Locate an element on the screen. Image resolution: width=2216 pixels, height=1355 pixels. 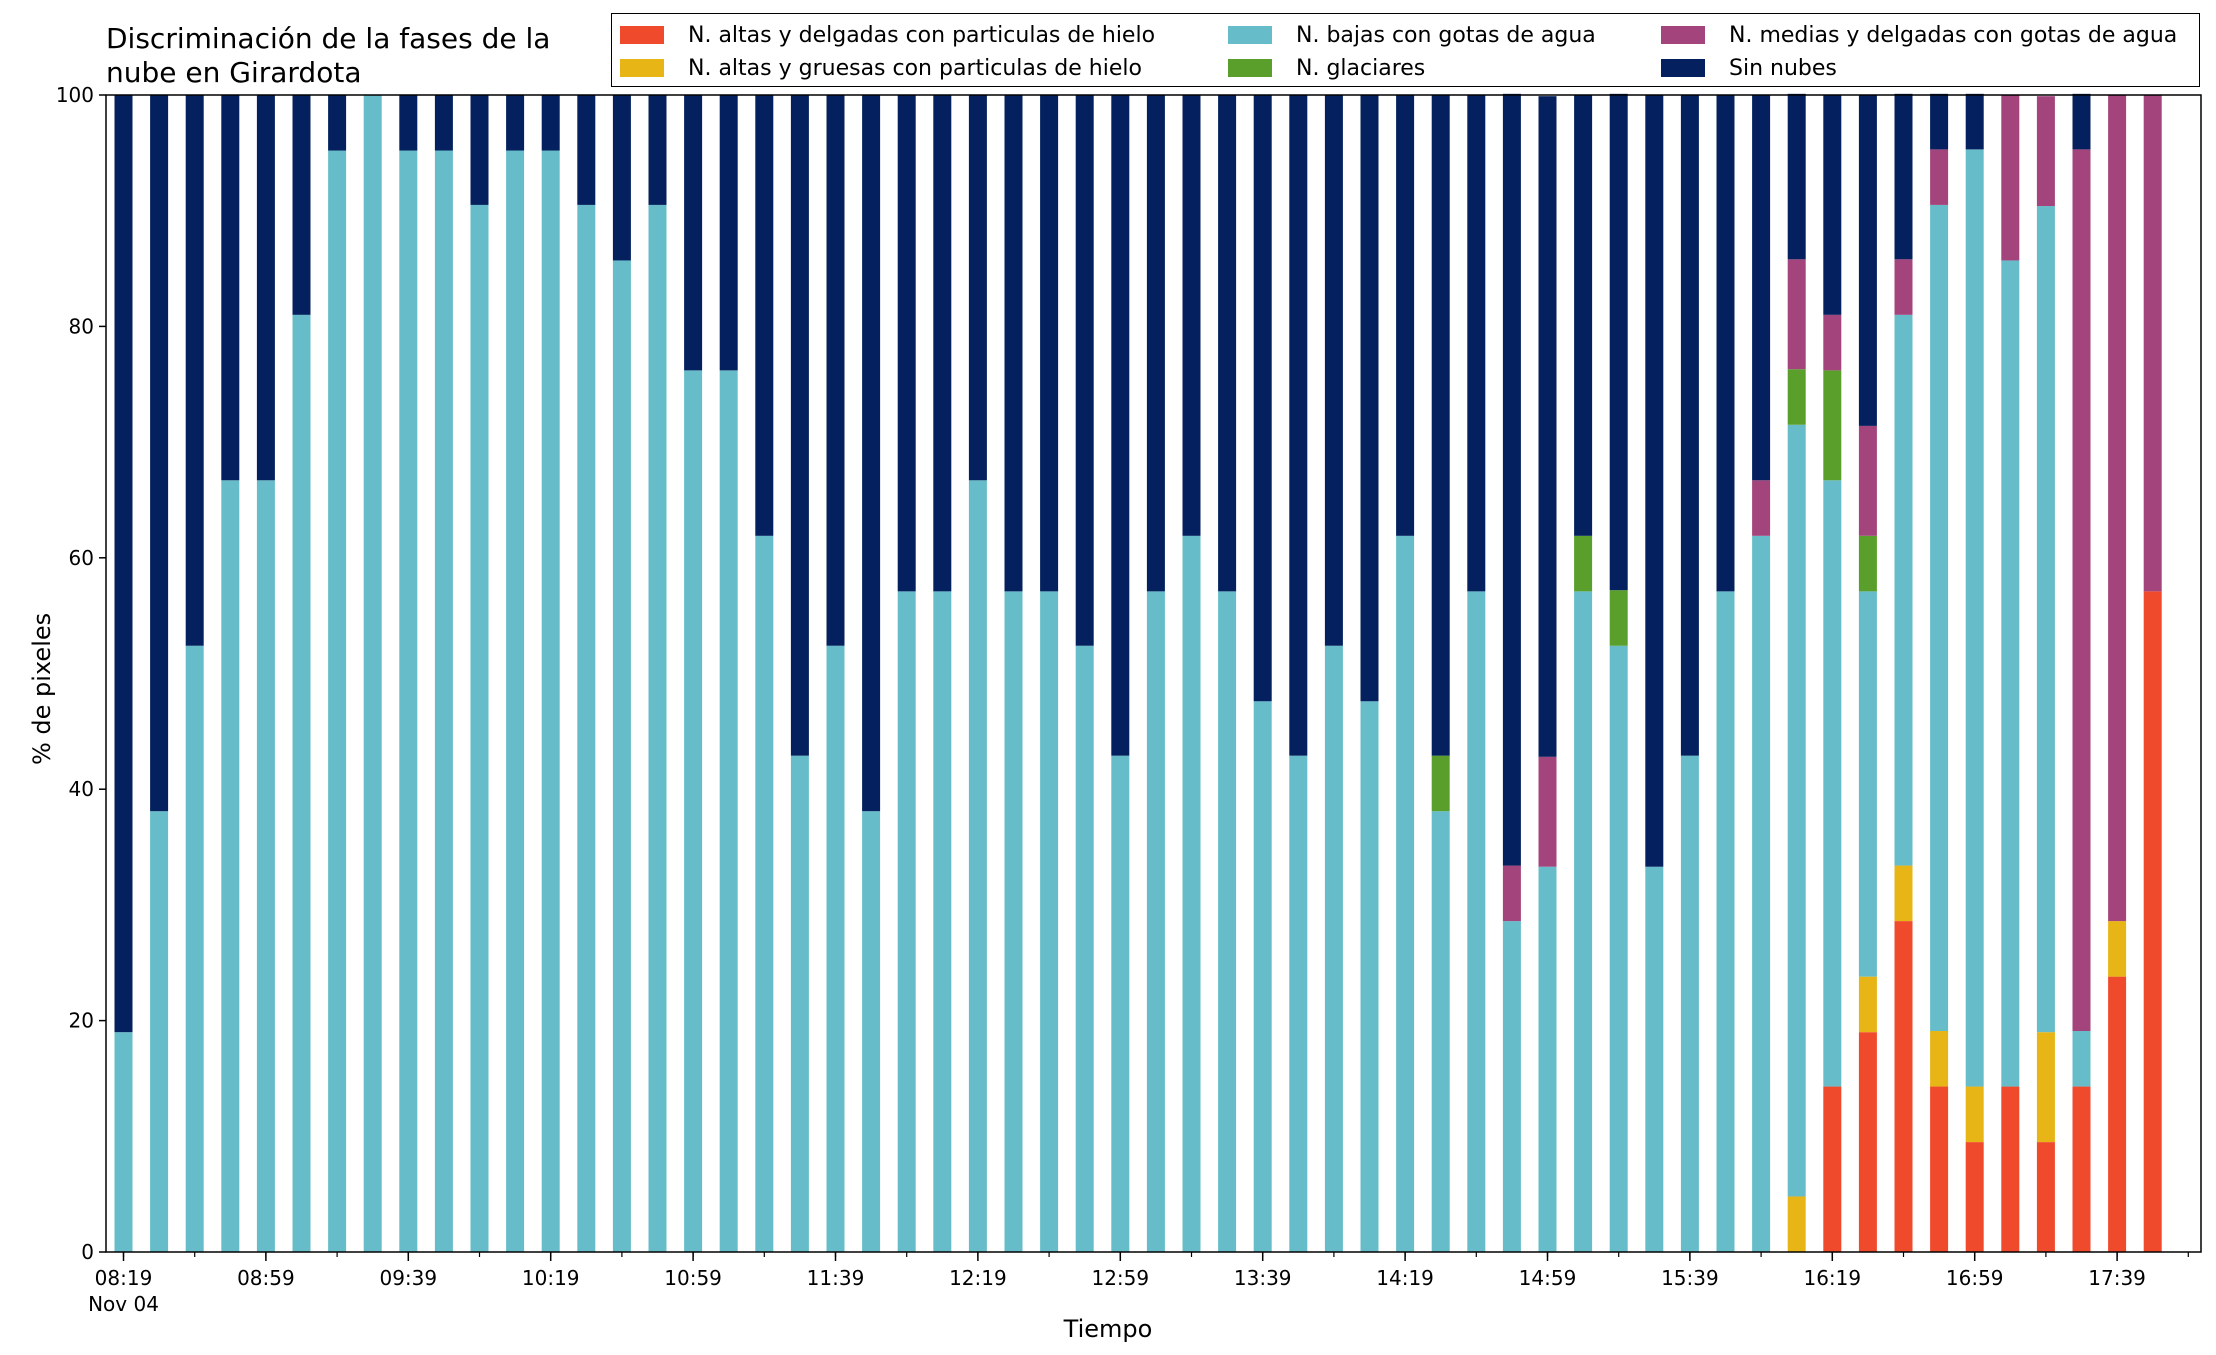
legend-entry: N. bajas con gotas de agua is located at coordinates (1412, 35).